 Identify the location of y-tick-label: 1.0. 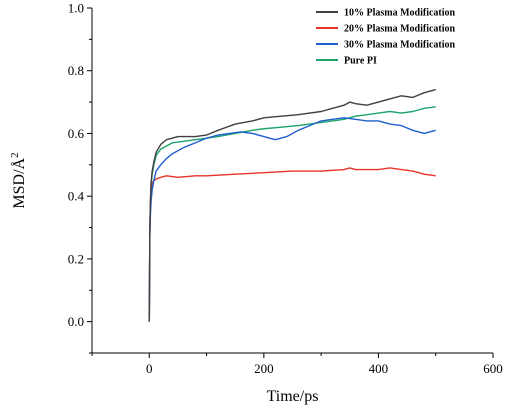
(76, 8).